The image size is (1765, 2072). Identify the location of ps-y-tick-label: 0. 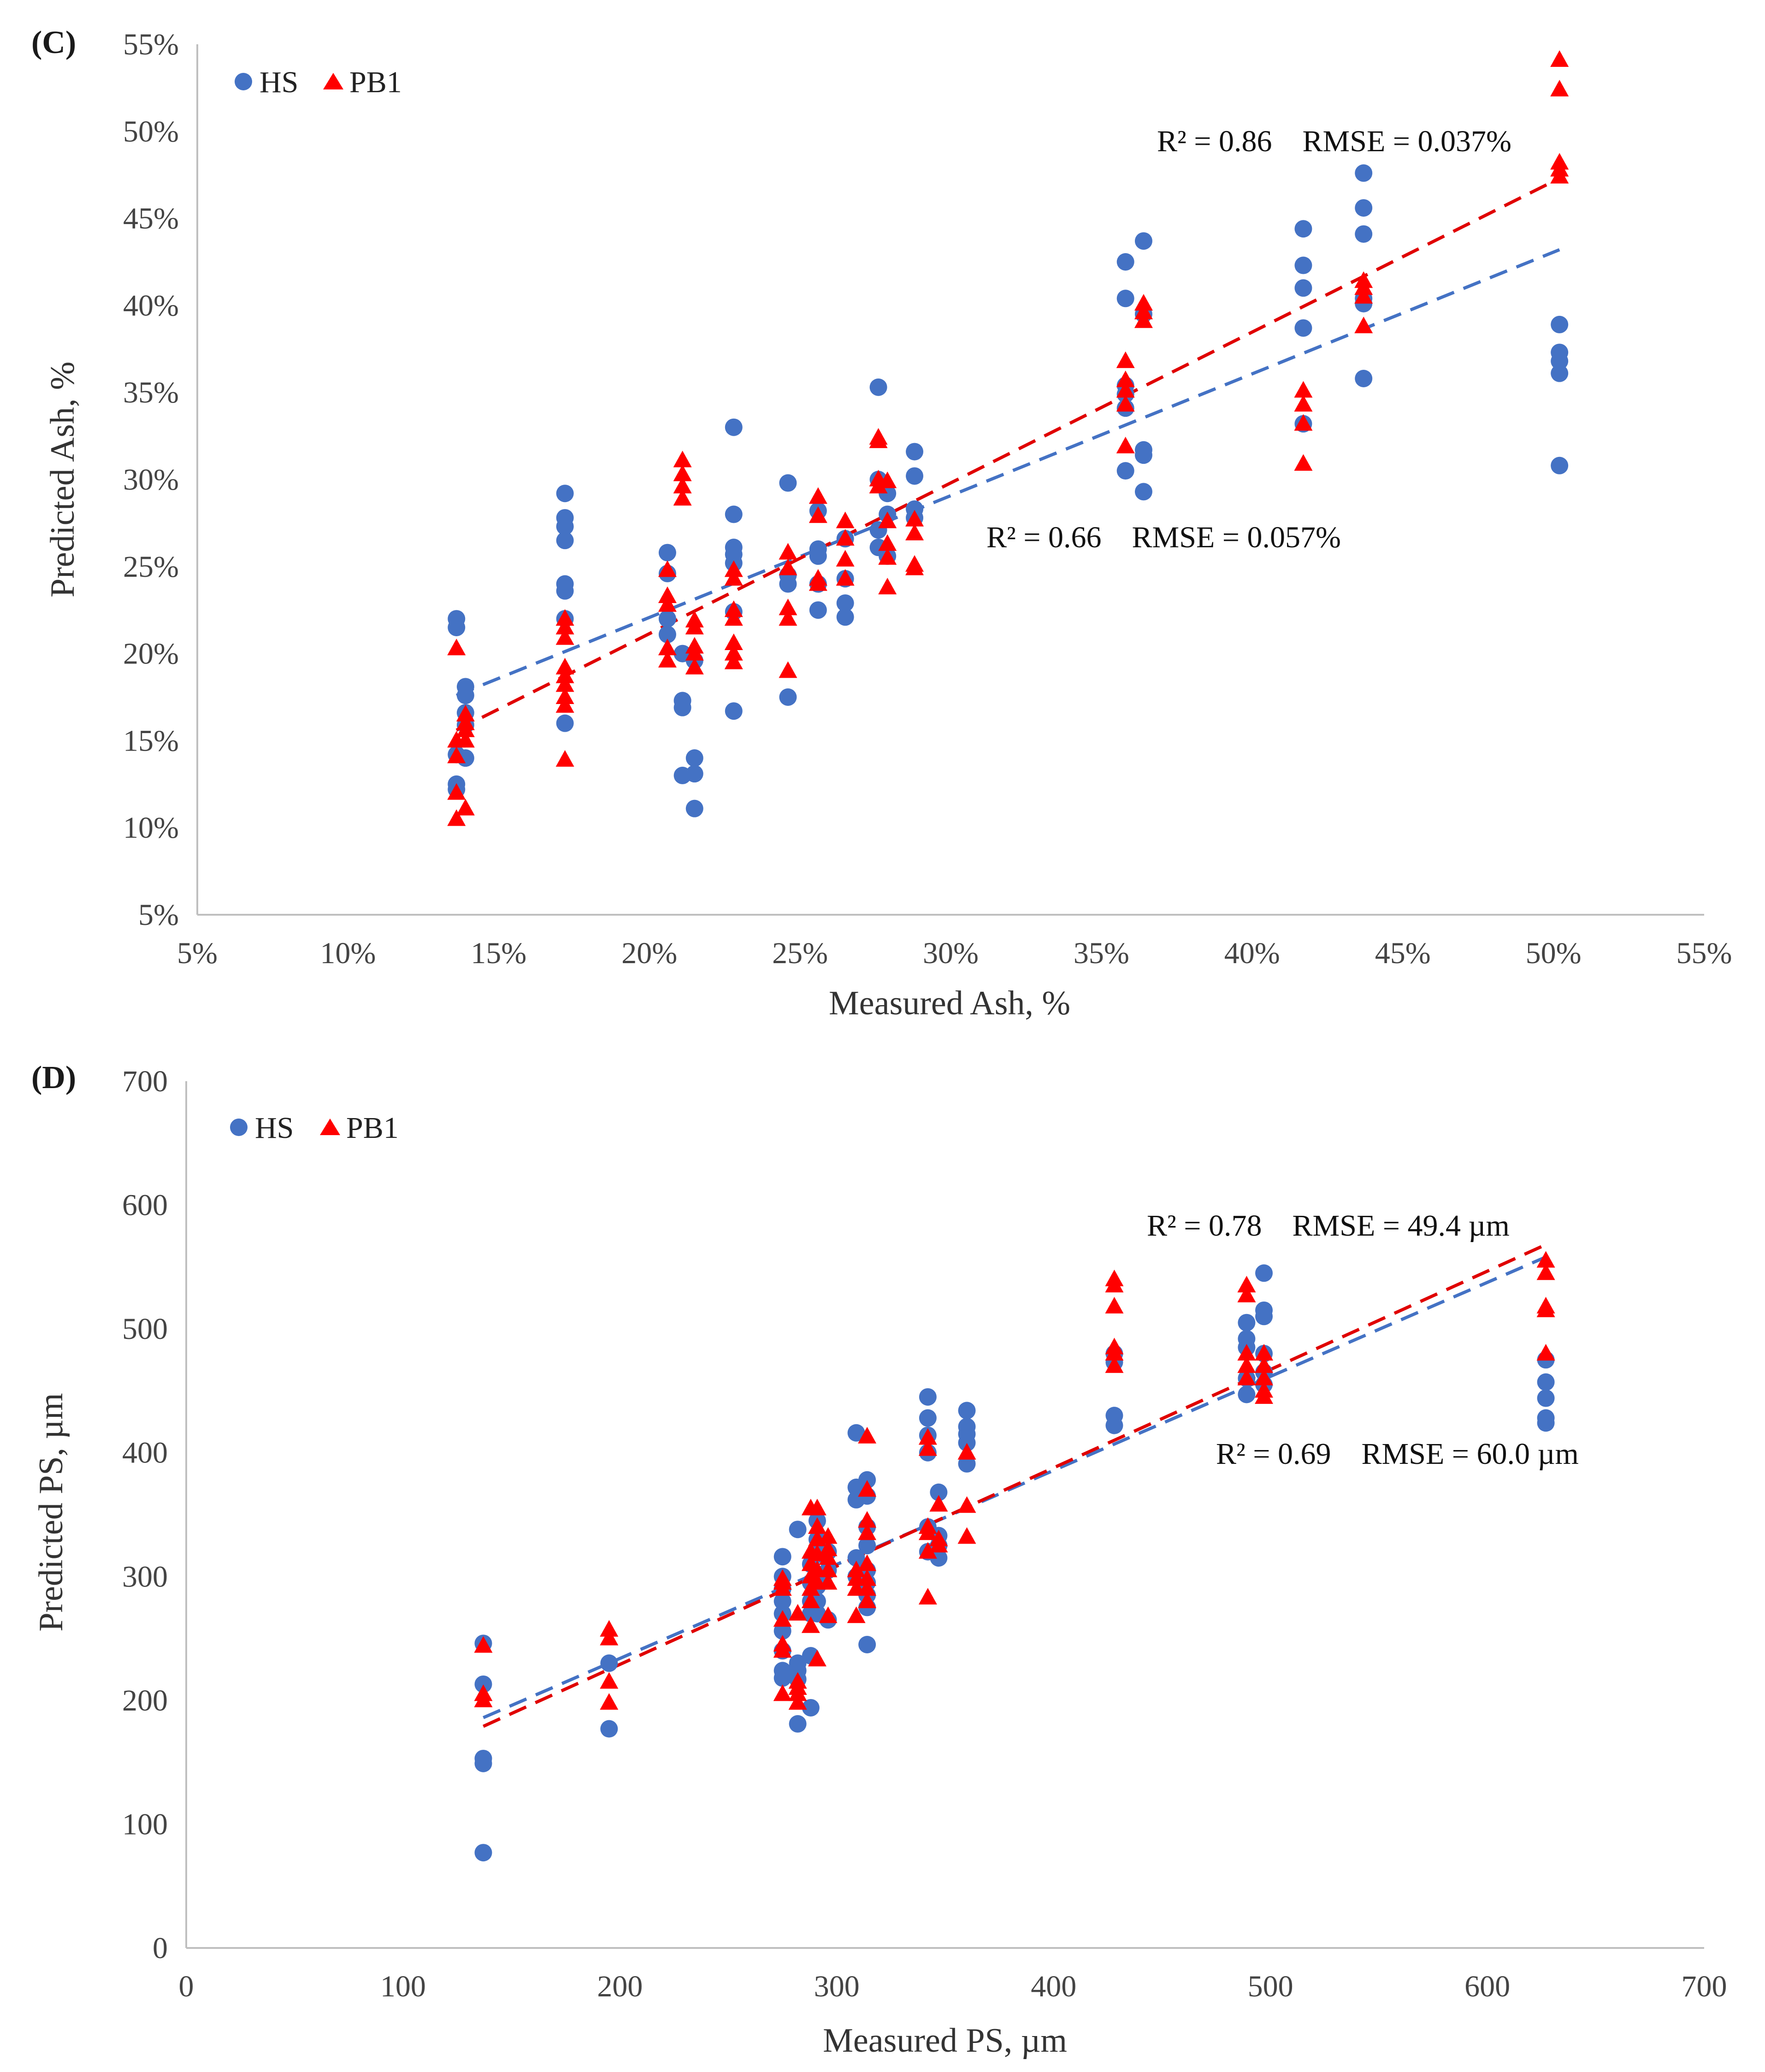
(160, 1948).